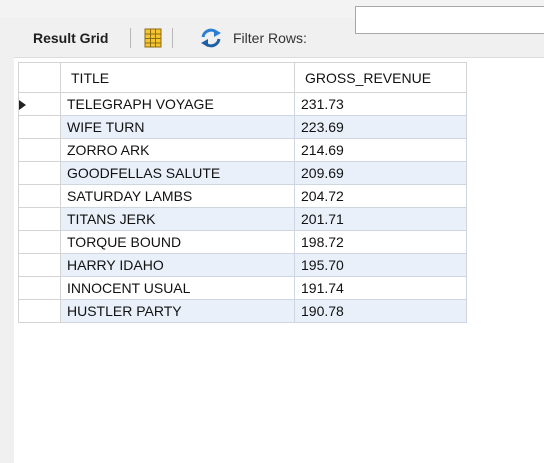 The image size is (544, 463). What do you see at coordinates (177, 77) in the screenshot?
I see `column-header-title: TITLE` at bounding box center [177, 77].